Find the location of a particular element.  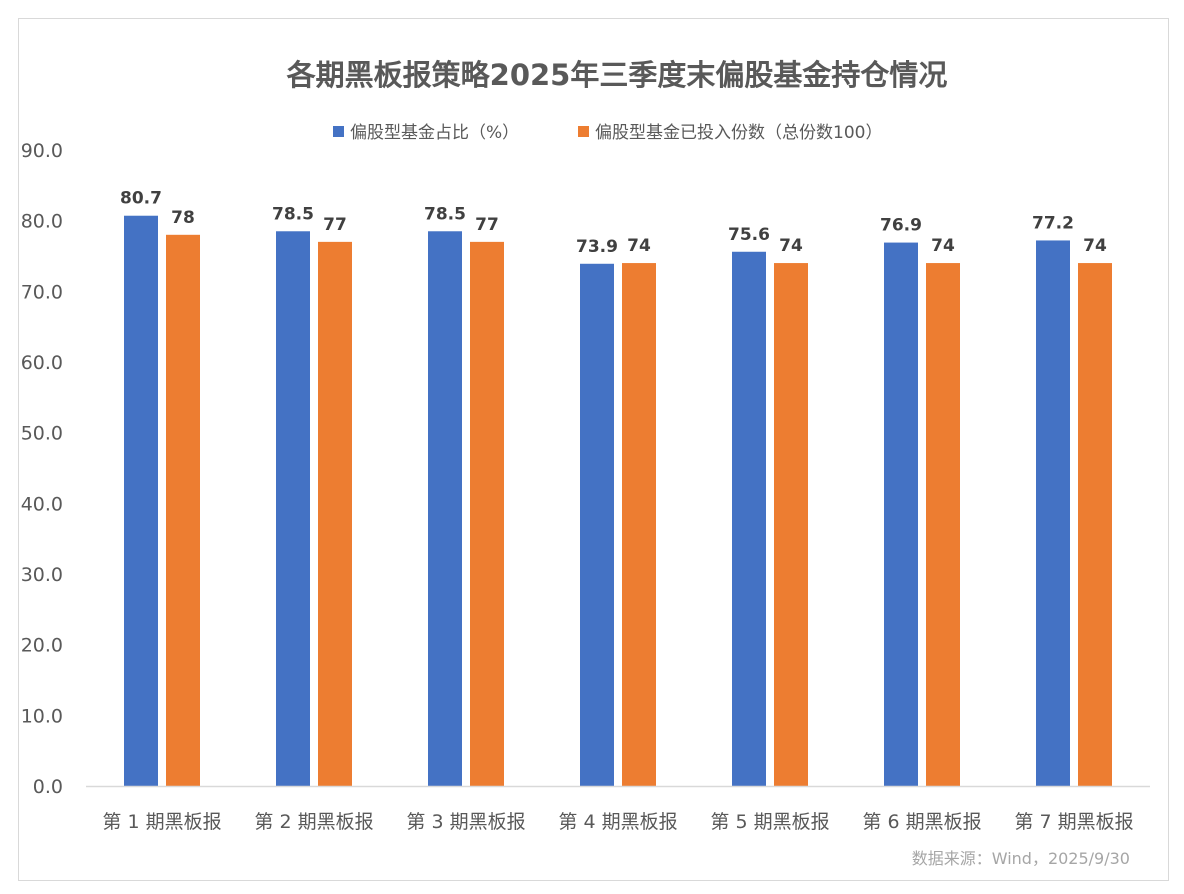

source-note: 数据来源：Wind，2025/9/30 is located at coordinates (1021, 858).